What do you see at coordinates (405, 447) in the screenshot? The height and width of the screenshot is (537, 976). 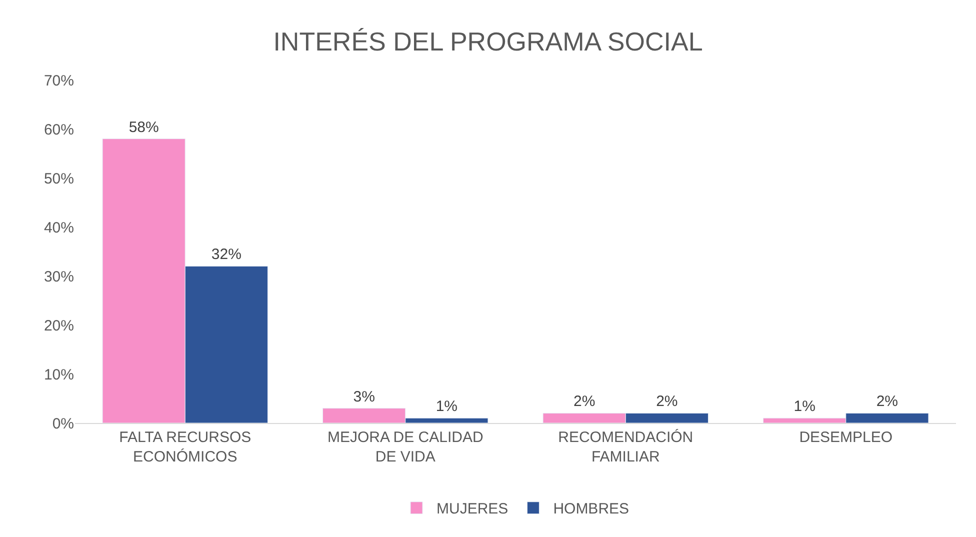 I see `x-tick-label: MEJORA DE CALIDAD DE VIDA` at bounding box center [405, 447].